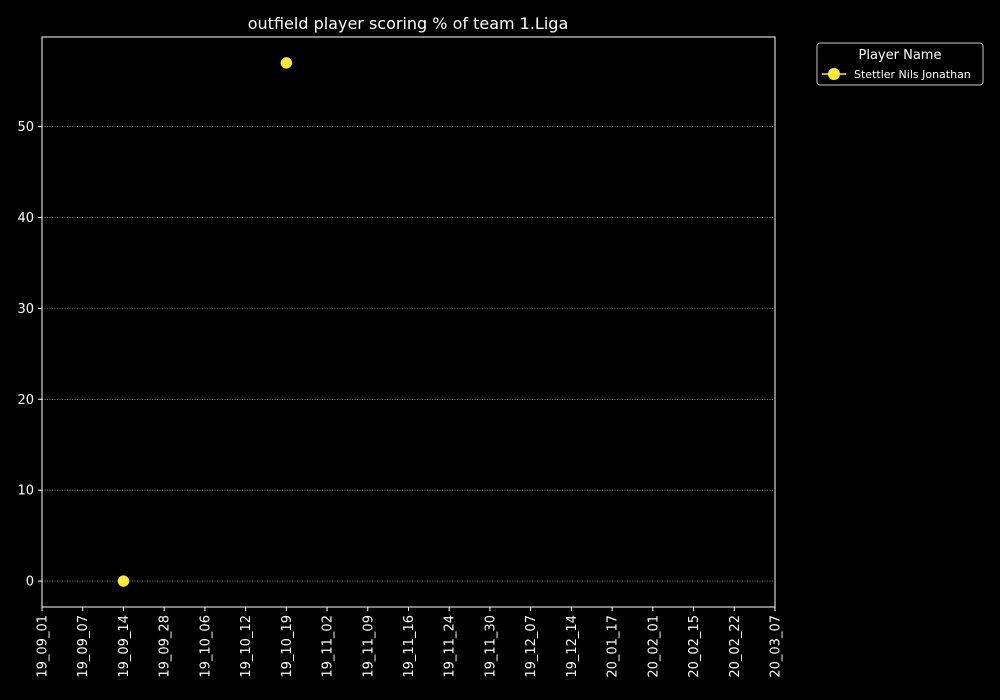 The image size is (1000, 700). Describe the element at coordinates (25, 218) in the screenshot. I see `y-tick-label: 40` at that location.